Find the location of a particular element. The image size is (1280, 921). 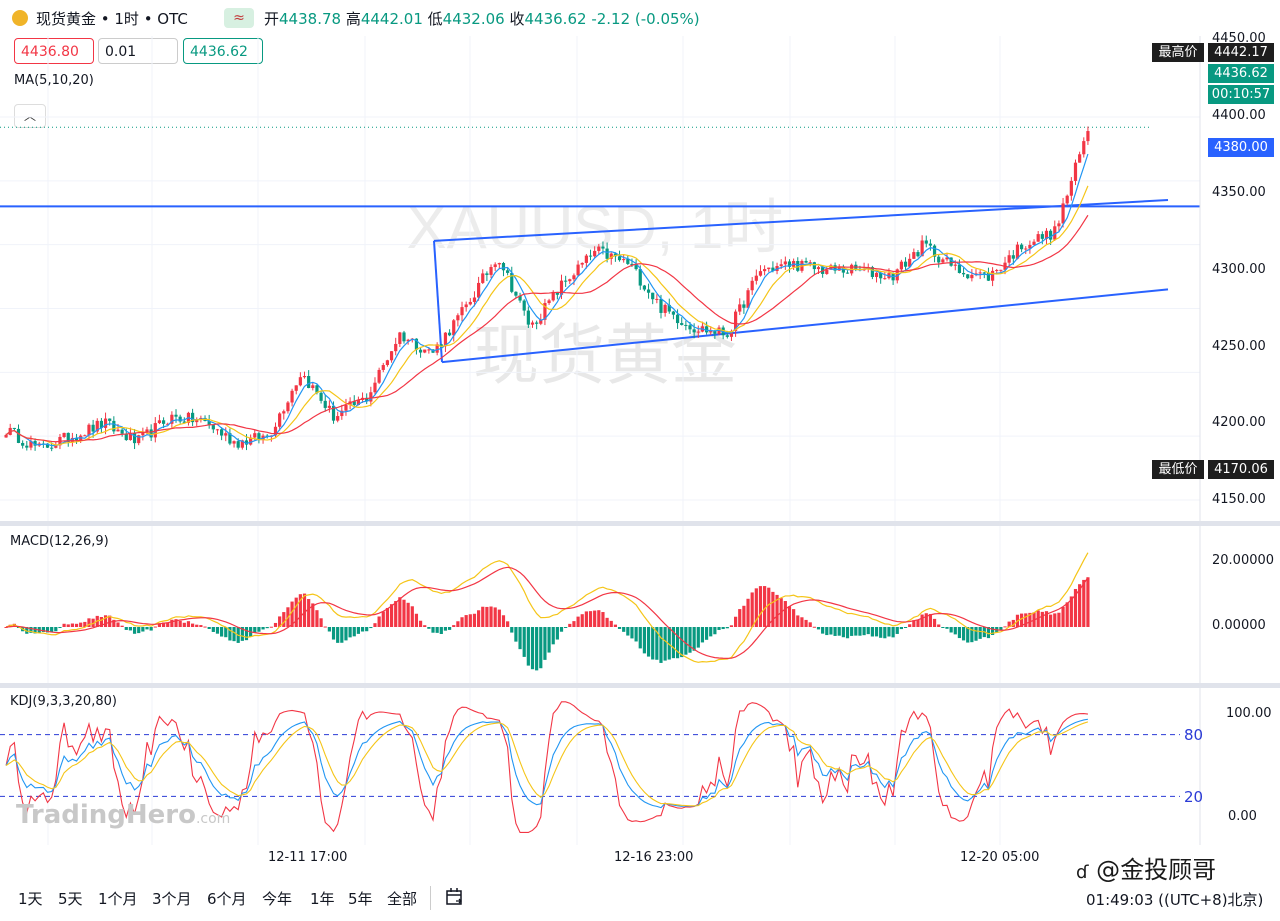

symbol-title: 现货黄金 • 1时 • OTC is located at coordinates (112, 19).